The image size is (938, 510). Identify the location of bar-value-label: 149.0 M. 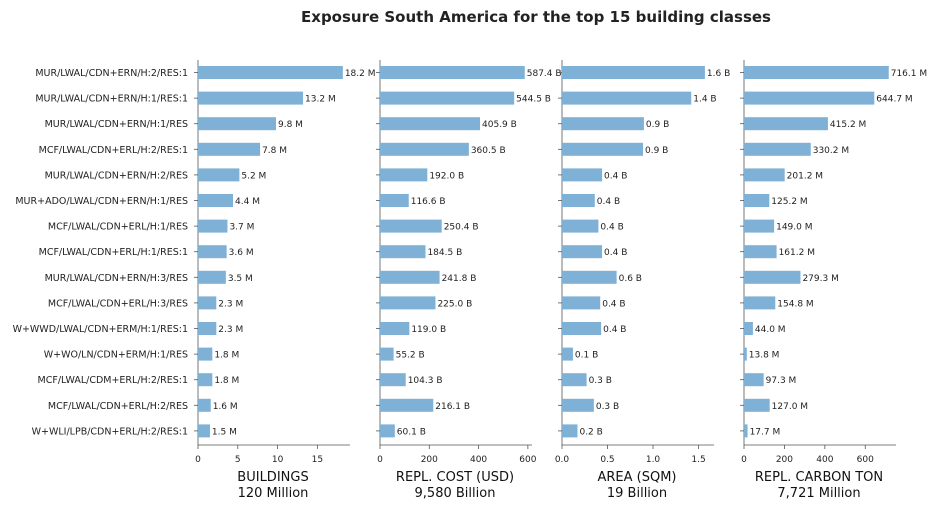
(794, 228).